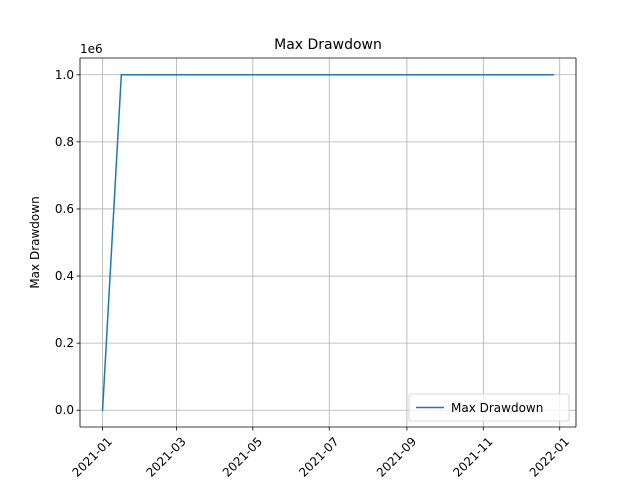 This screenshot has width=640, height=480. Describe the element at coordinates (35, 242) in the screenshot. I see `y-axis-label: Max Drawdown` at that location.